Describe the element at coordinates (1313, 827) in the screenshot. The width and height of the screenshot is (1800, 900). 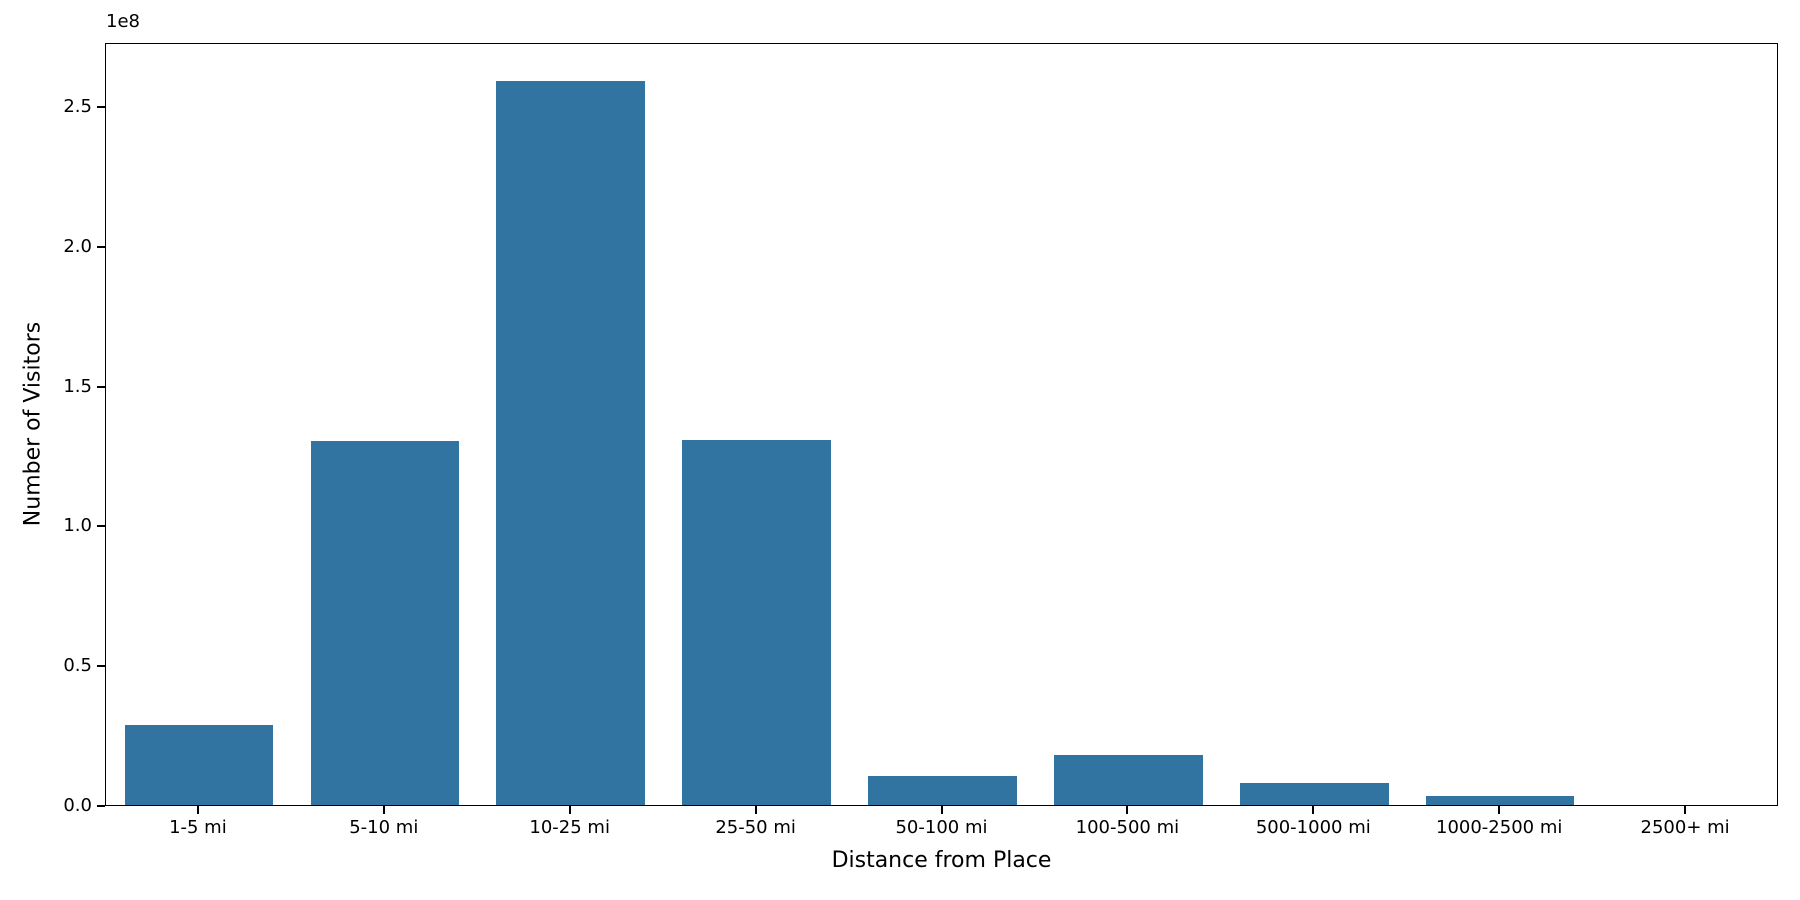
I see `x-tick-label: 500-1000 mi` at that location.